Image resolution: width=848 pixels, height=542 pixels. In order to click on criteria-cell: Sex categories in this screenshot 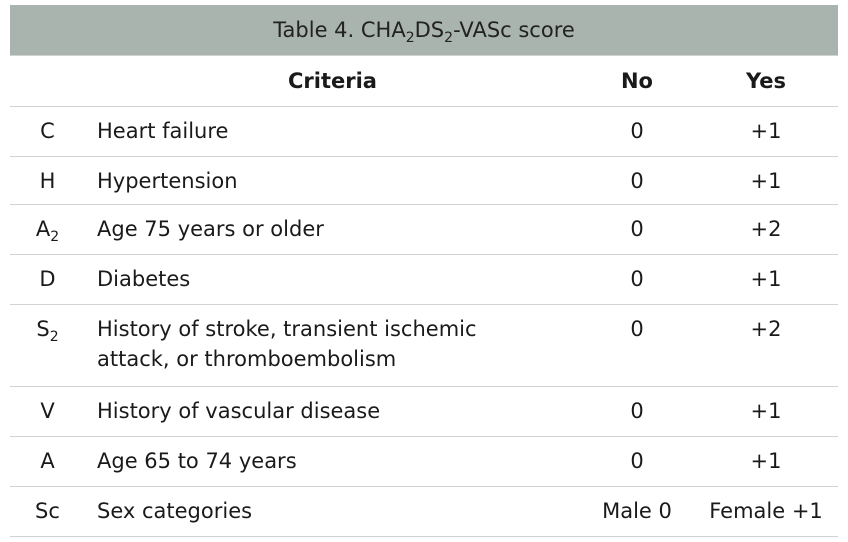, I will do `click(332, 511)`.